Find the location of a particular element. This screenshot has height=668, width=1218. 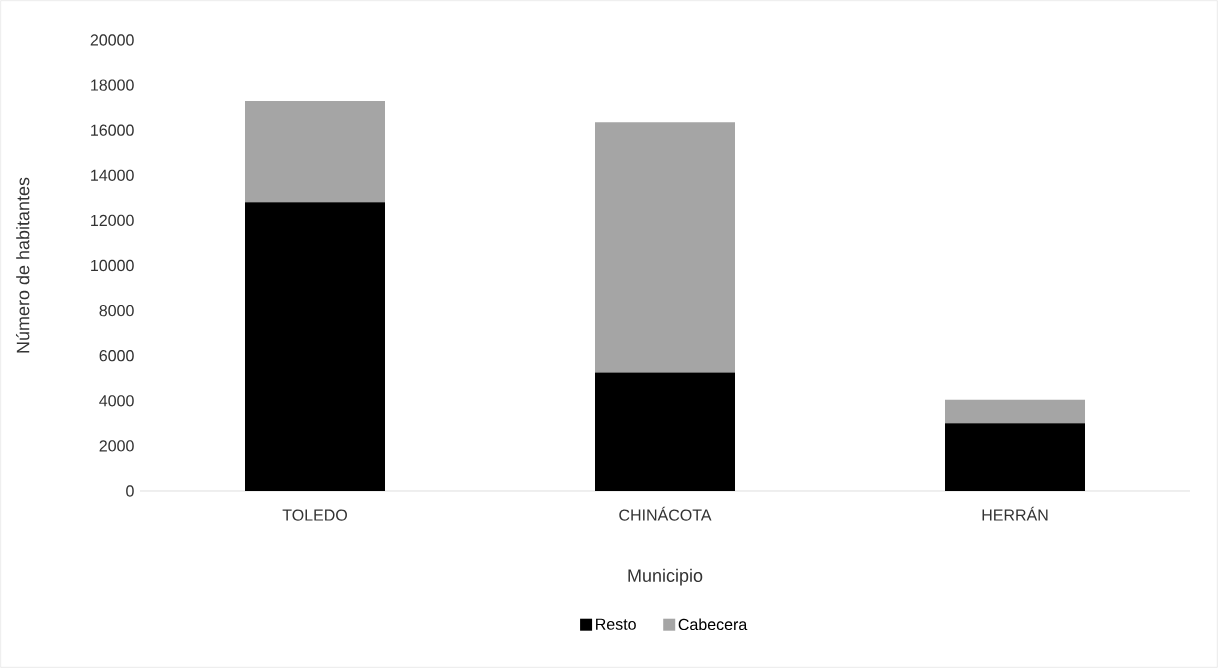

y-tick-label: 14000 is located at coordinates (112, 175).